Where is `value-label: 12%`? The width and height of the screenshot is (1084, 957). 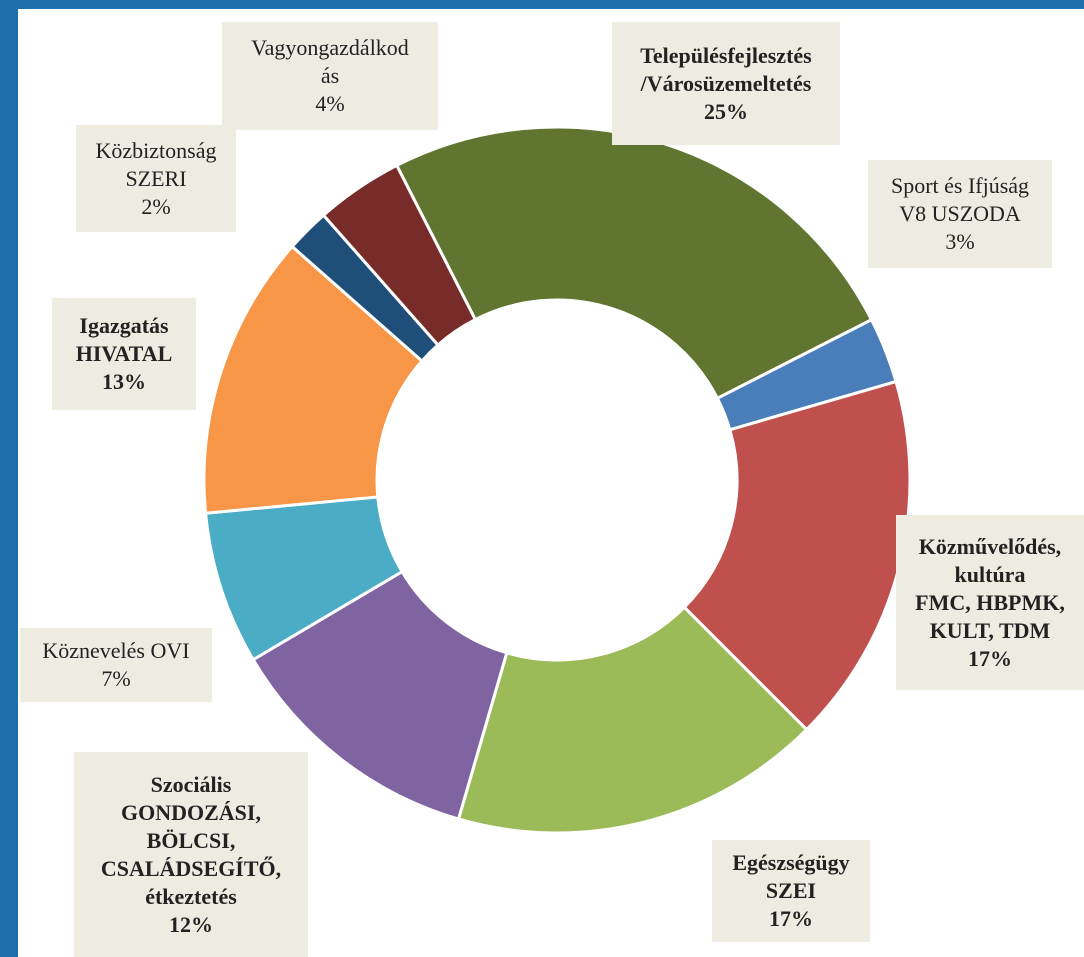 value-label: 12% is located at coordinates (191, 924).